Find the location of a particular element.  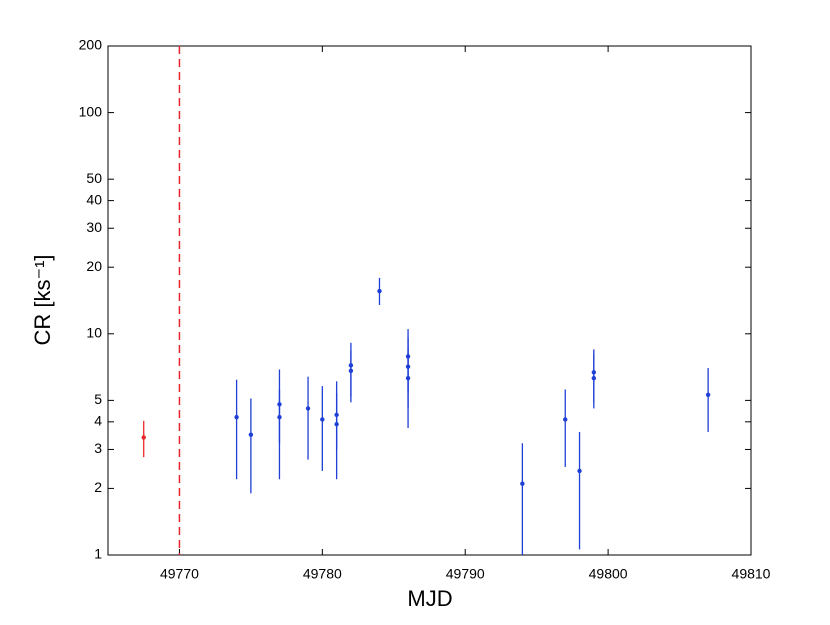

y-tick-label: 2 is located at coordinates (98, 487).